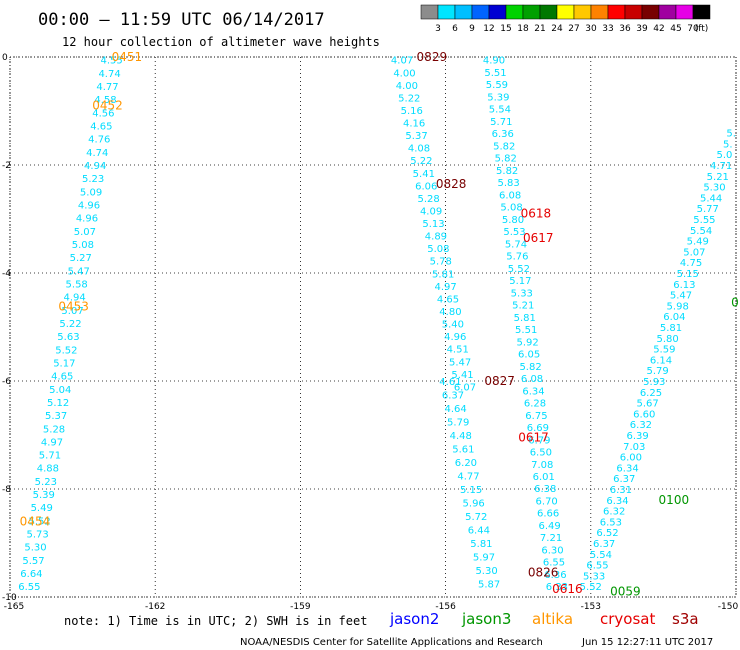 The height and width of the screenshot is (650, 740). What do you see at coordinates (651, 393) in the screenshot?
I see `wave-height-value: 6.25` at bounding box center [651, 393].